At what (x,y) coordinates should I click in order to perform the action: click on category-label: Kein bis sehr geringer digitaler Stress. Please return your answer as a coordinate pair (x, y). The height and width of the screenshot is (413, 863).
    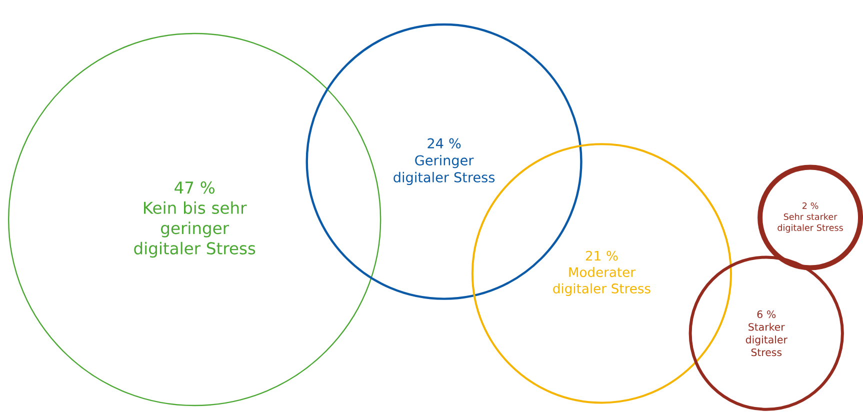
    Looking at the image, I should click on (195, 229).